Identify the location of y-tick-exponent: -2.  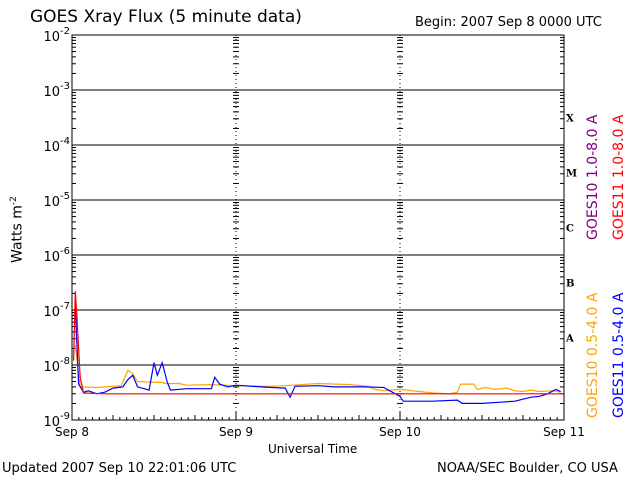
(65, 31).